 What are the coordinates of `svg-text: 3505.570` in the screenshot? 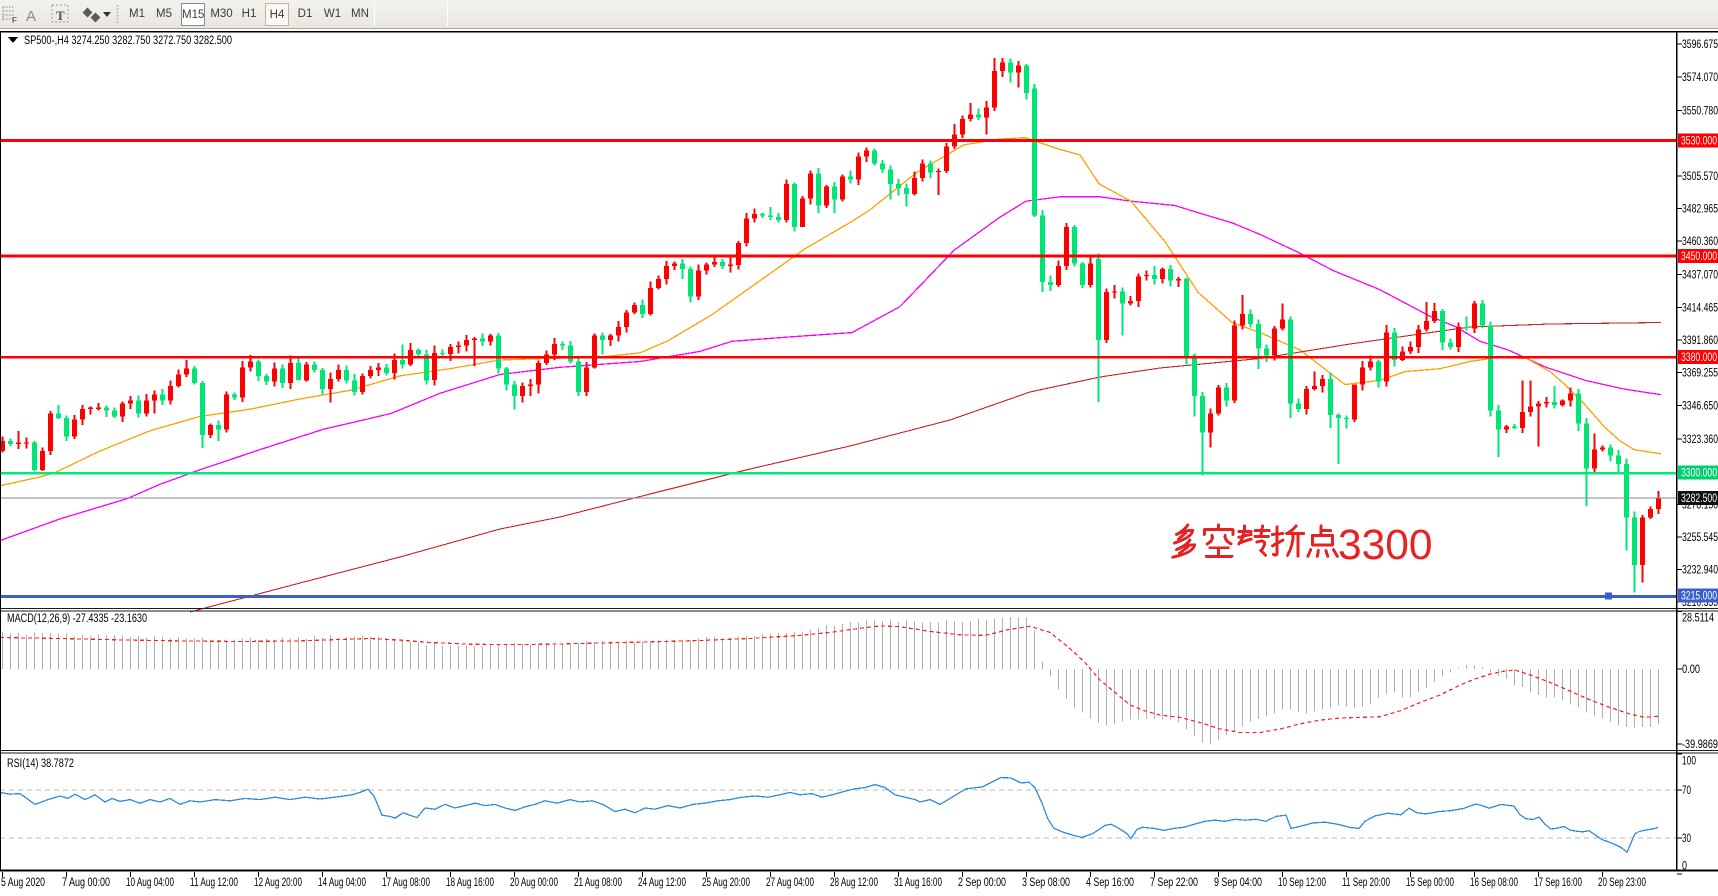 It's located at (1700, 177).